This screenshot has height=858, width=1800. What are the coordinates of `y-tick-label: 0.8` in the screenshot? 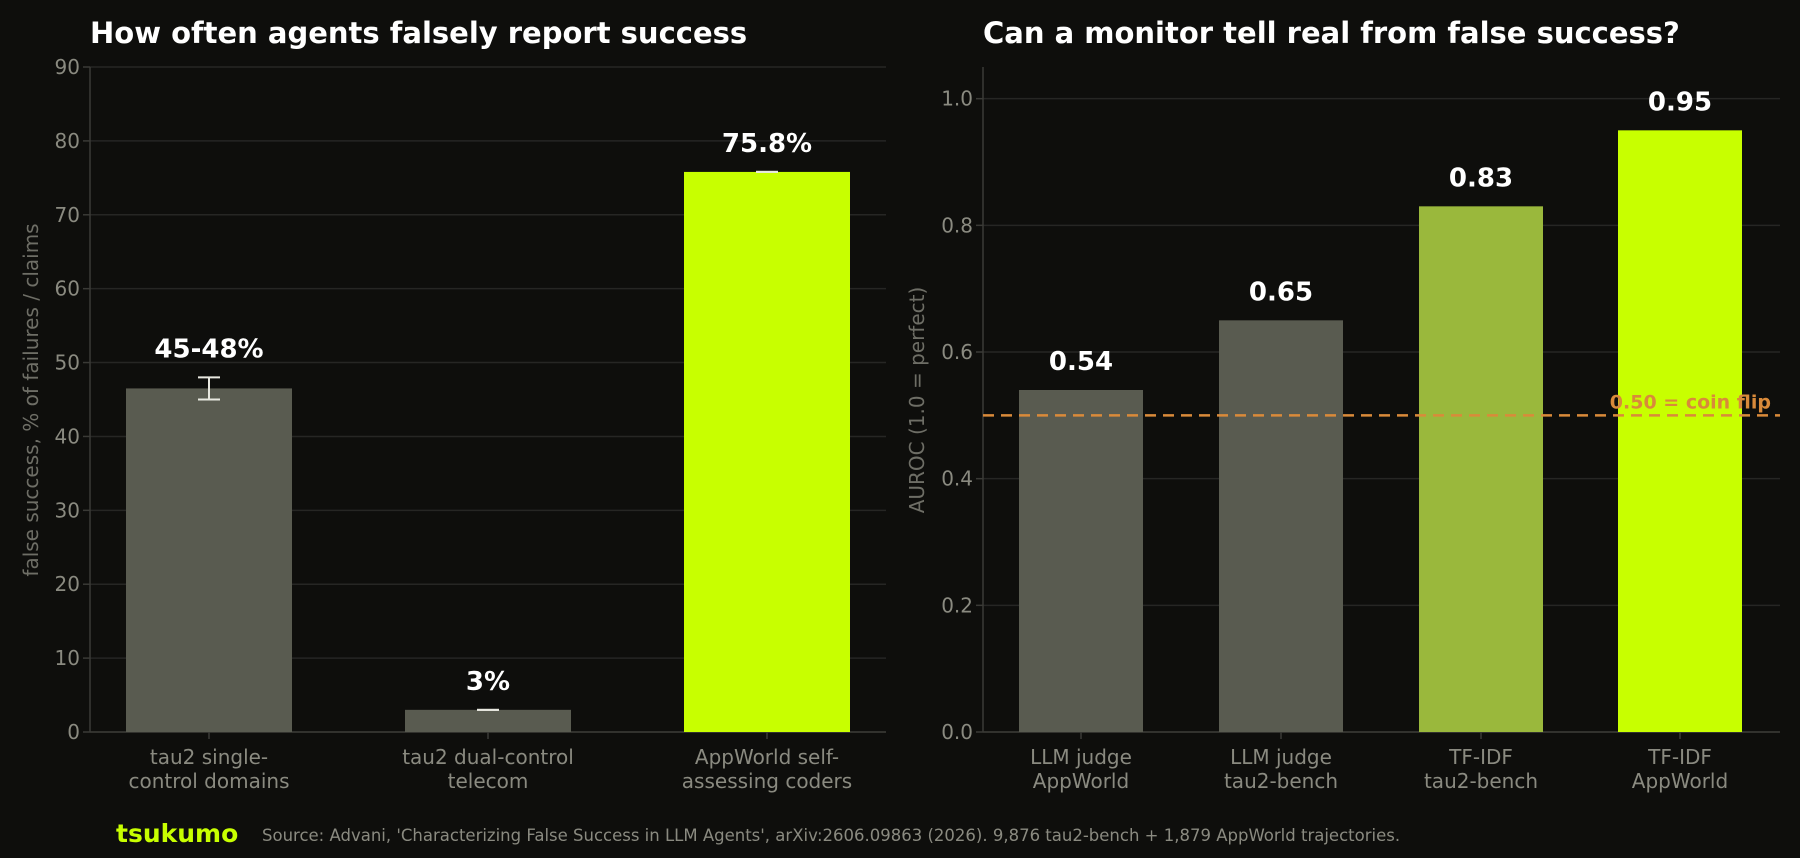 It's located at (957, 225).